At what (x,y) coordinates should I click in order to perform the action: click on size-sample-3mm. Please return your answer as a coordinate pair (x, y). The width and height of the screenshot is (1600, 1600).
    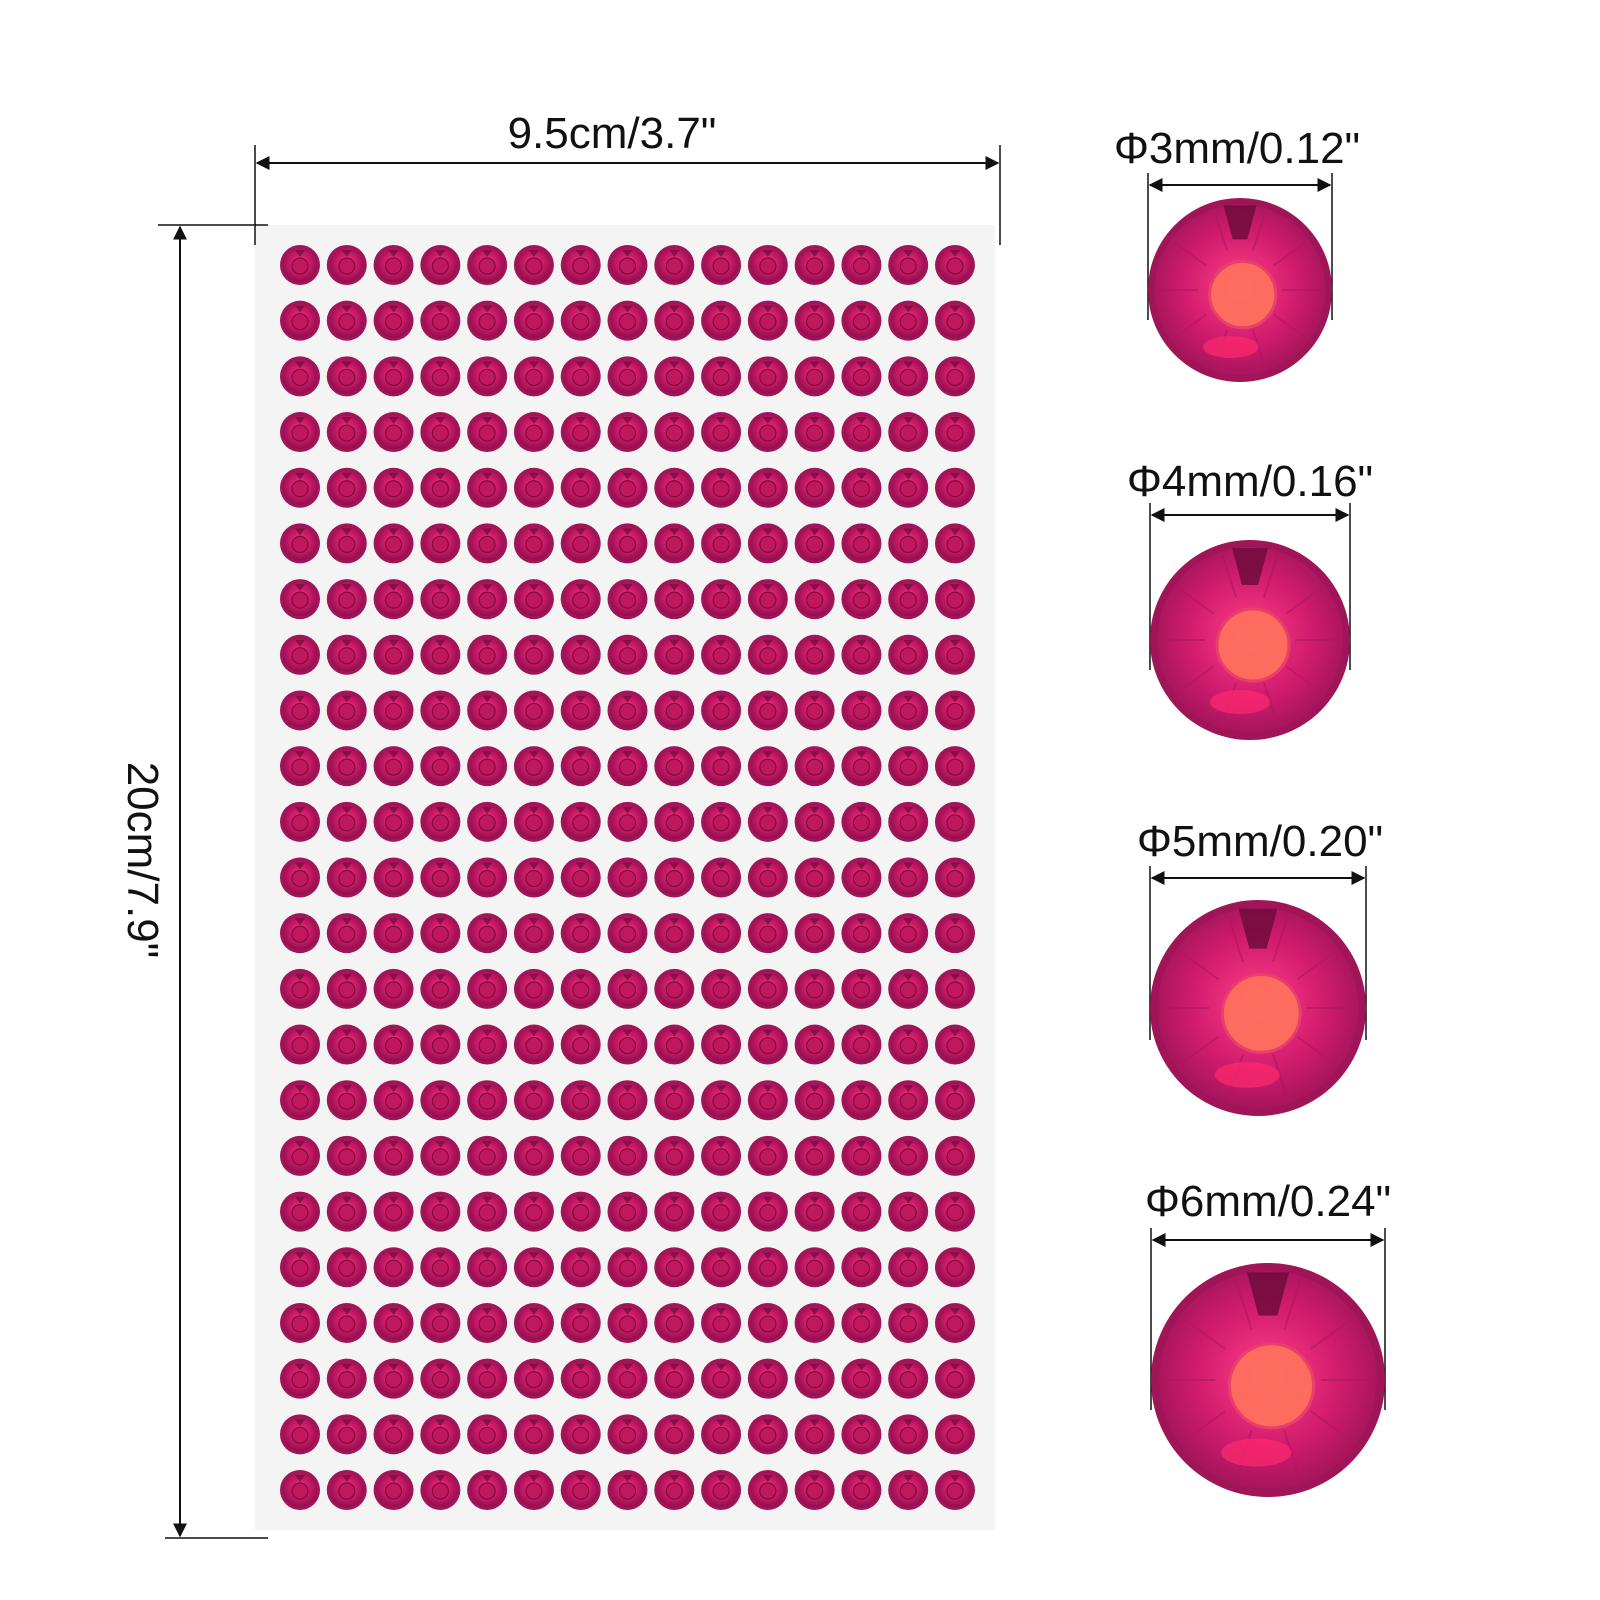
    Looking at the image, I should click on (1240, 277).